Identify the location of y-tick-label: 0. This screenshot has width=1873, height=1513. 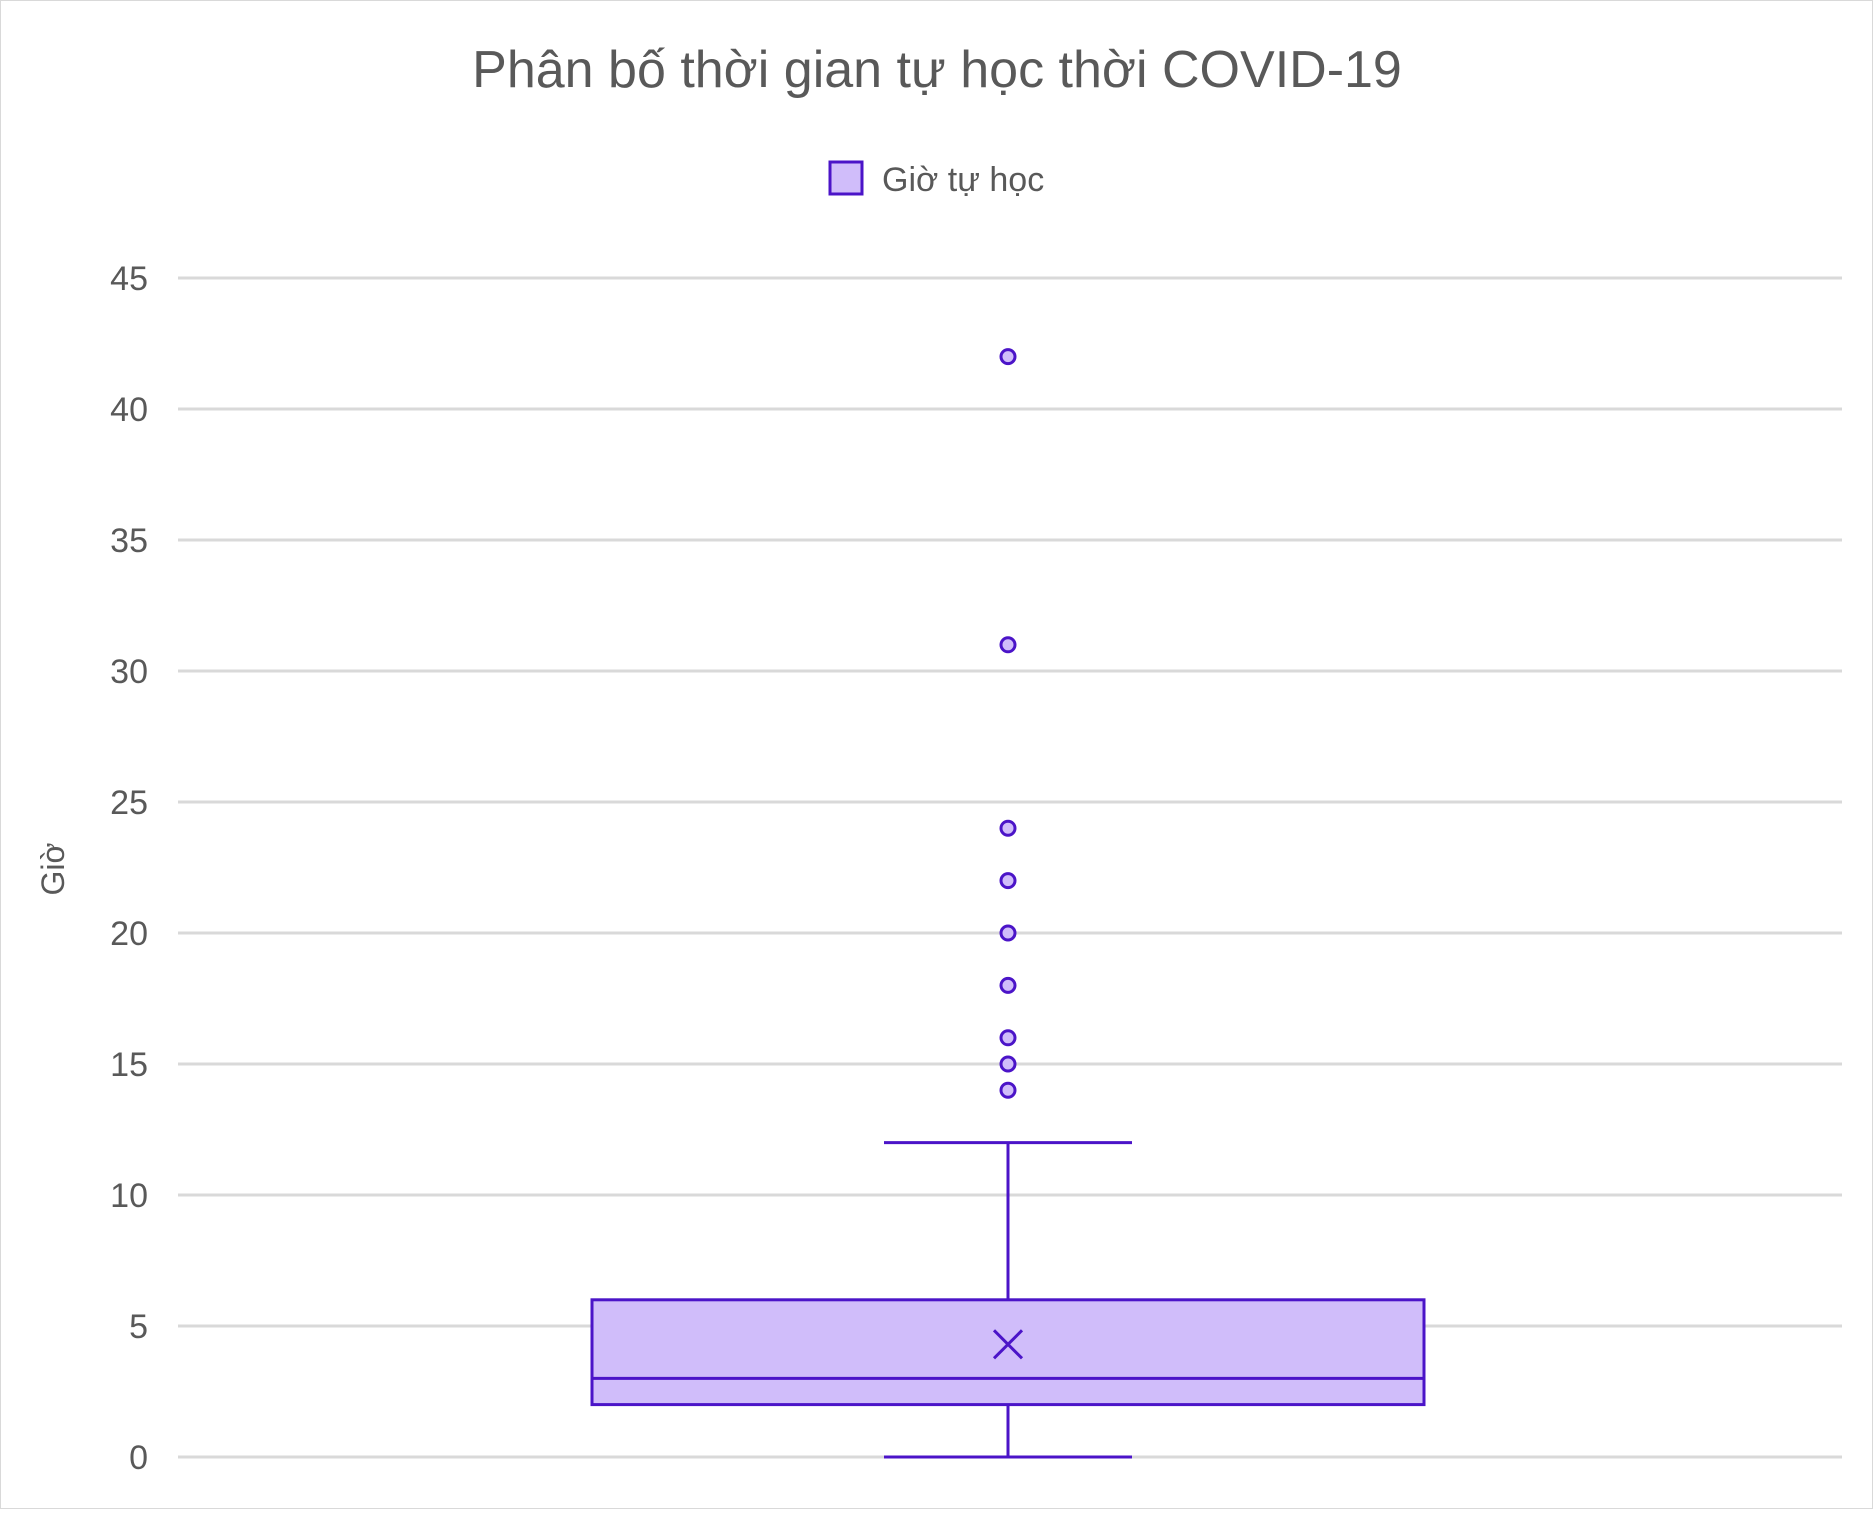
(138, 1458).